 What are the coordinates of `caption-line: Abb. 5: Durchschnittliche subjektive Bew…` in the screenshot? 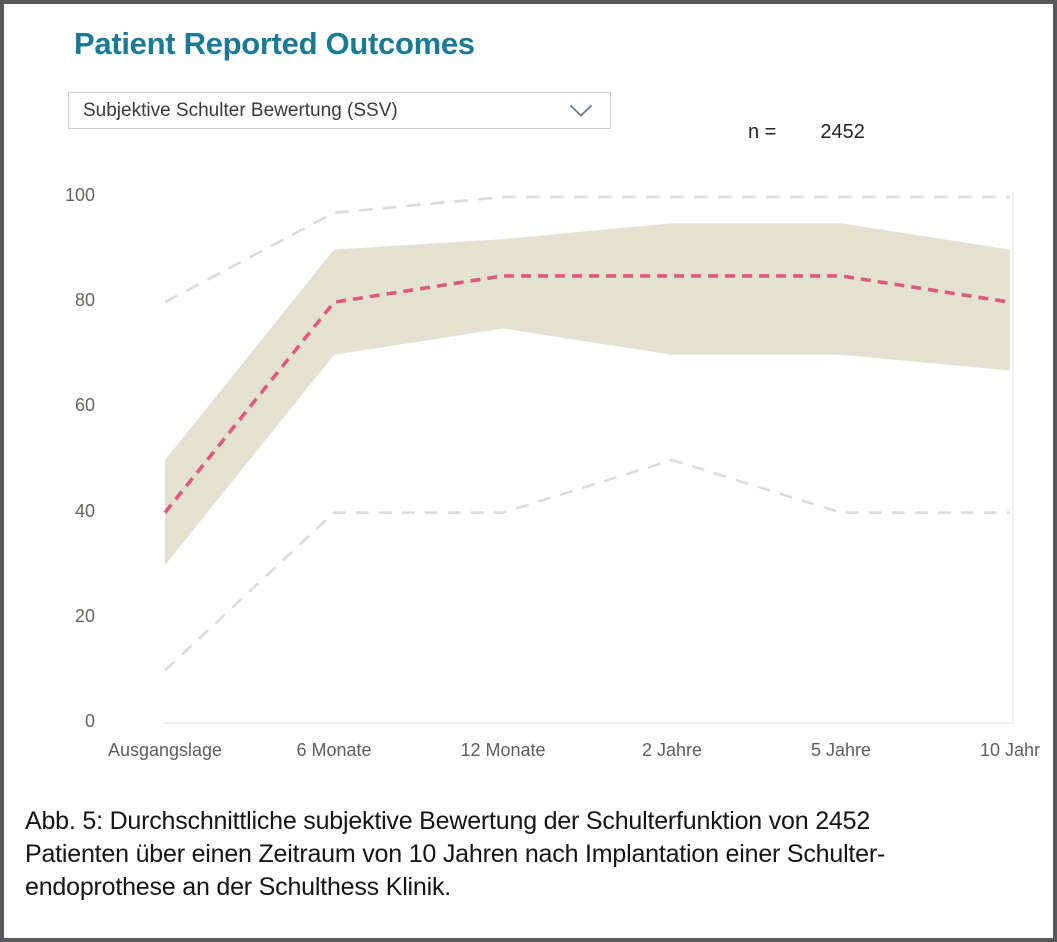 It's located at (448, 821).